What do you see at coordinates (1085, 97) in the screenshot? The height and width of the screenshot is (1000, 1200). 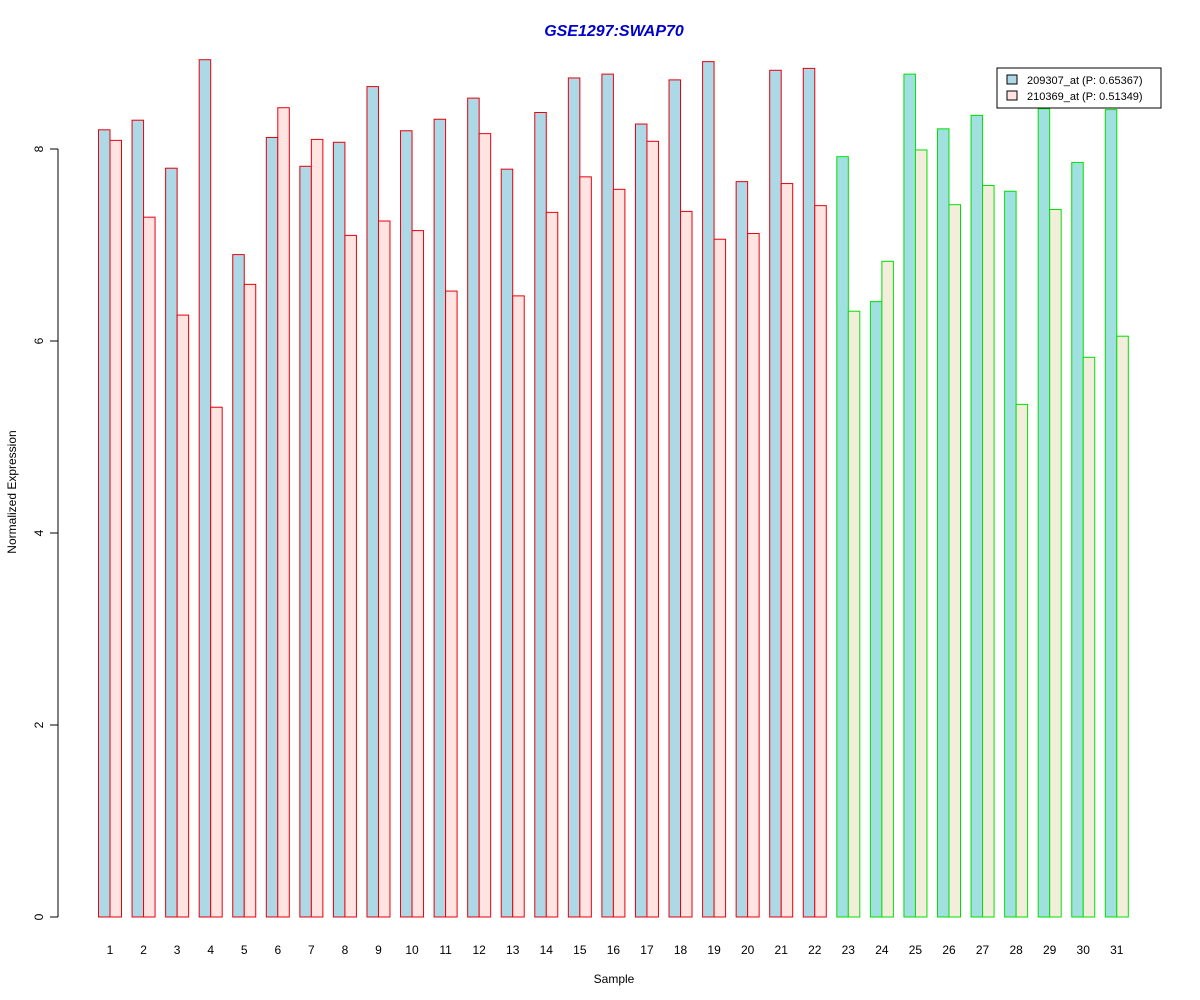 I see `legend-label-series-2: 210369_at (P: 0.51349)` at bounding box center [1085, 97].